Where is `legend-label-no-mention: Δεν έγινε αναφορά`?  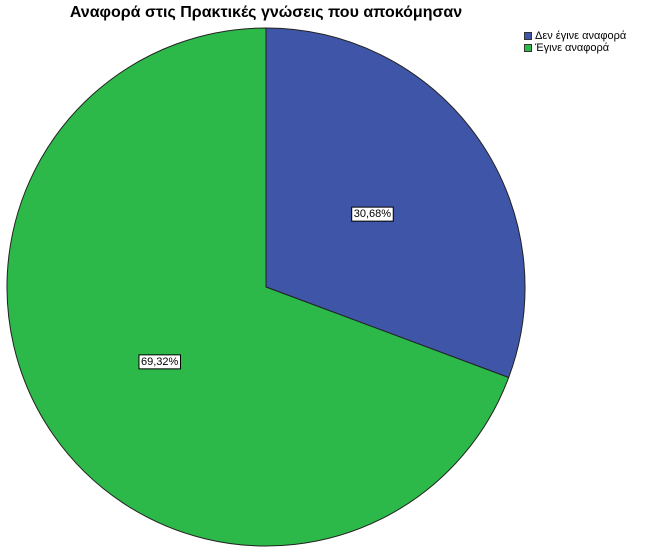
legend-label-no-mention: Δεν έγινε αναφορά is located at coordinates (581, 36).